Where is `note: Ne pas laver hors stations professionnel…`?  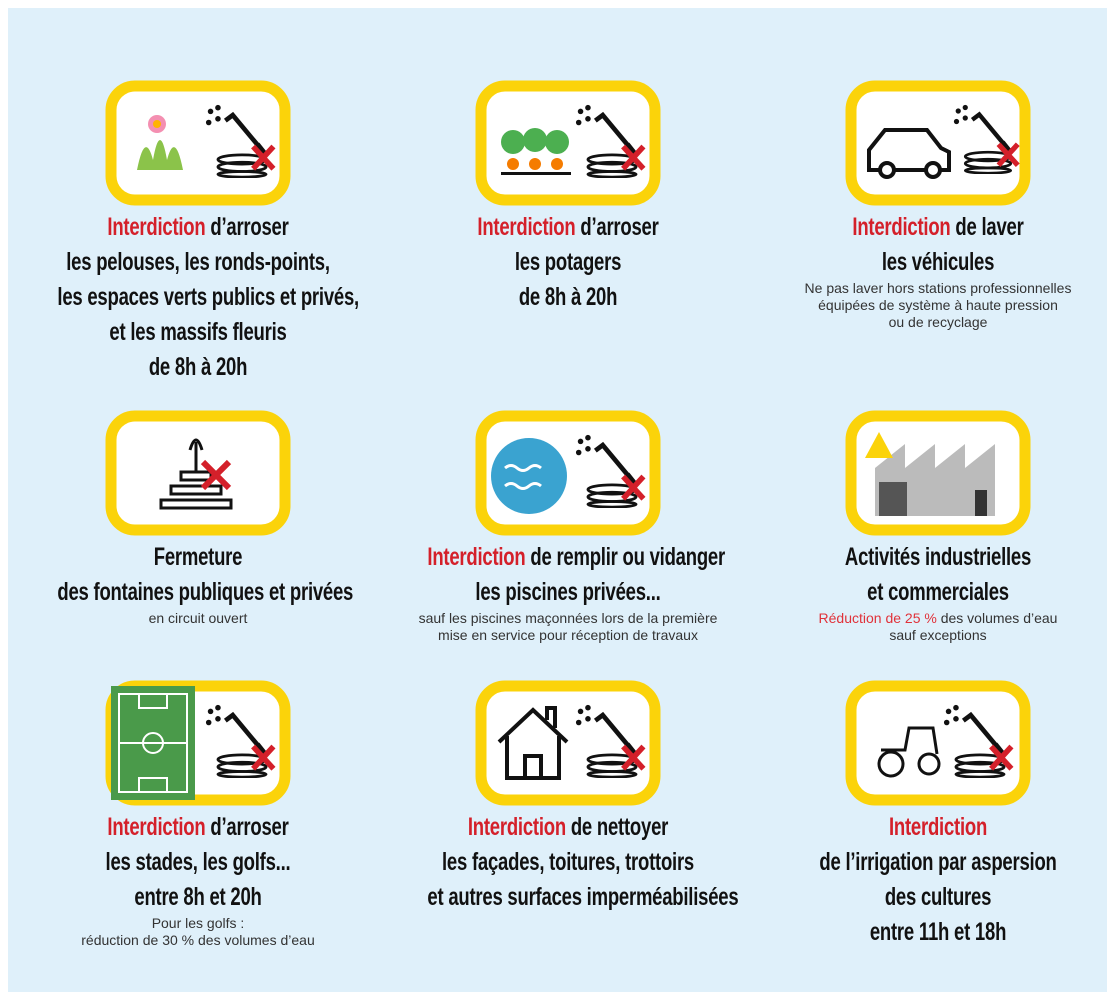 note: Ne pas laver hors stations professionnel… is located at coordinates (927, 288).